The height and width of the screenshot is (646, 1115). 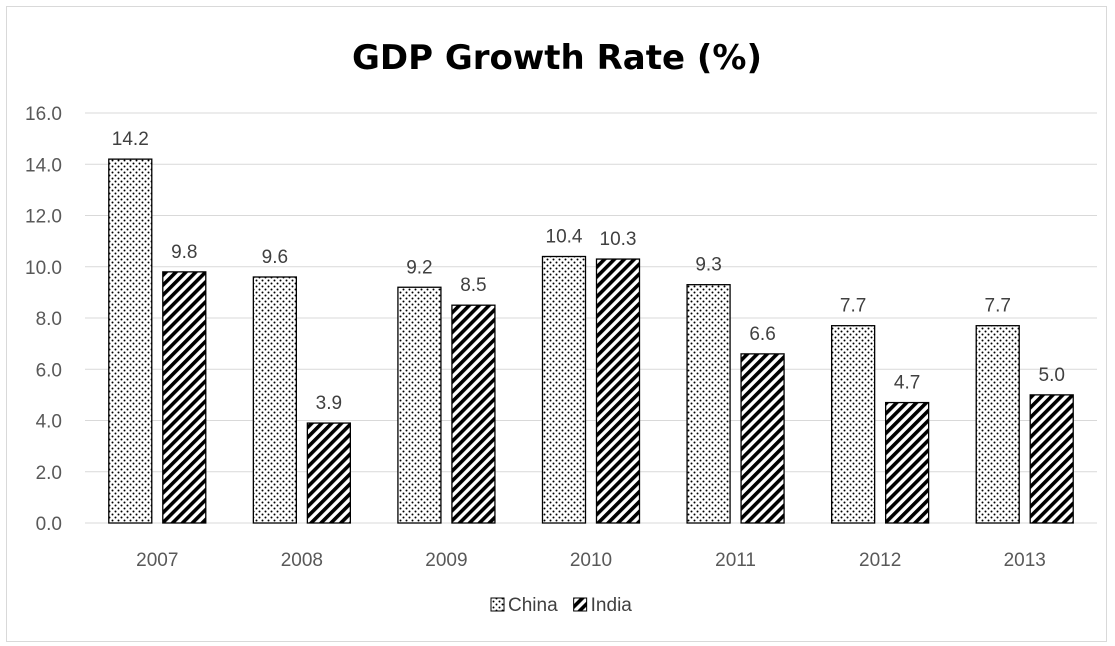 What do you see at coordinates (43, 268) in the screenshot?
I see `y-tick-label: 10.0` at bounding box center [43, 268].